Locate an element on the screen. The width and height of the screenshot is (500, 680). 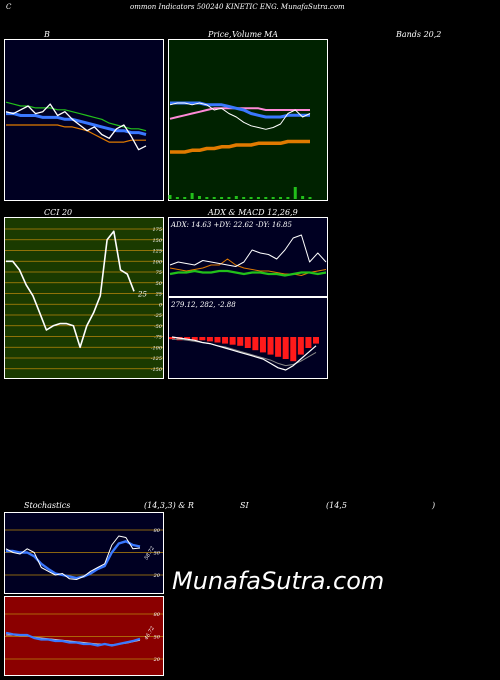
macd-readout: 279.12, 282, -2.88 is located at coordinates (203, 305).